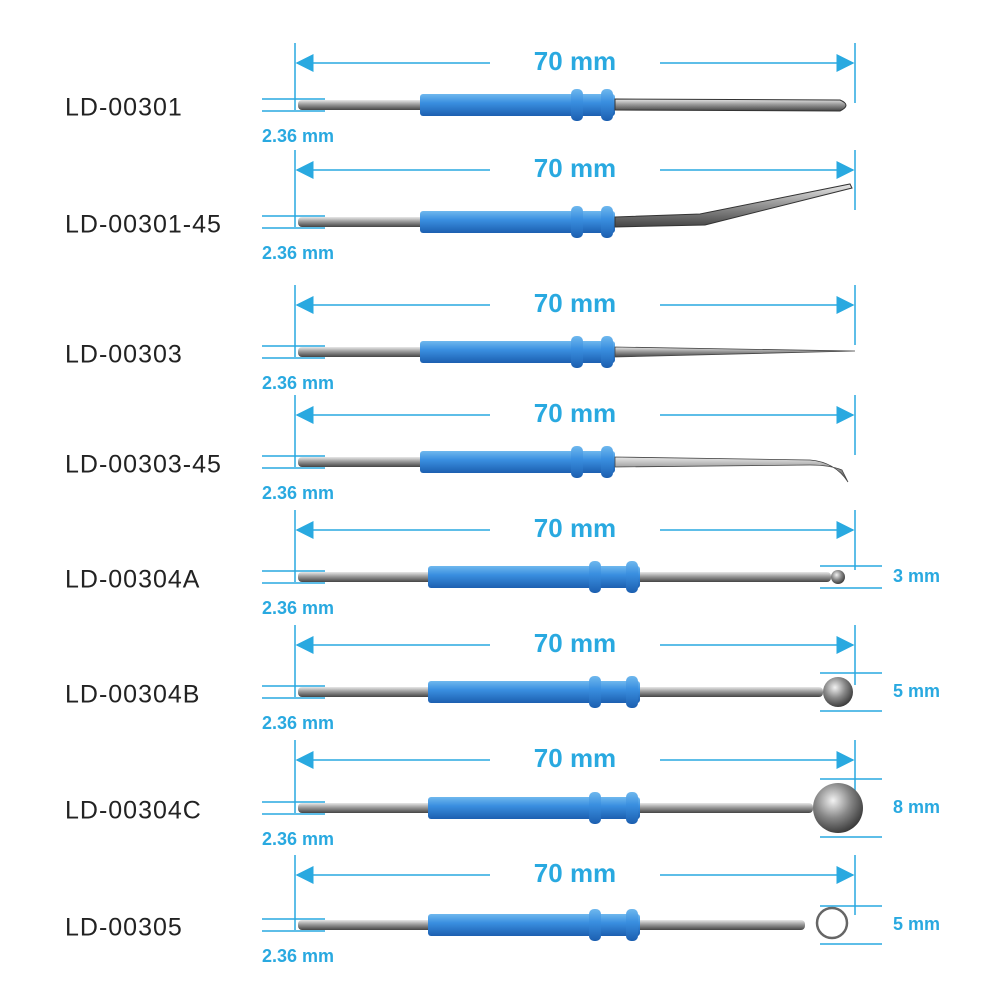 Image resolution: width=1000 pixels, height=1000 pixels. Describe the element at coordinates (916, 807) in the screenshot. I see `tip-label: 8 mm` at that location.